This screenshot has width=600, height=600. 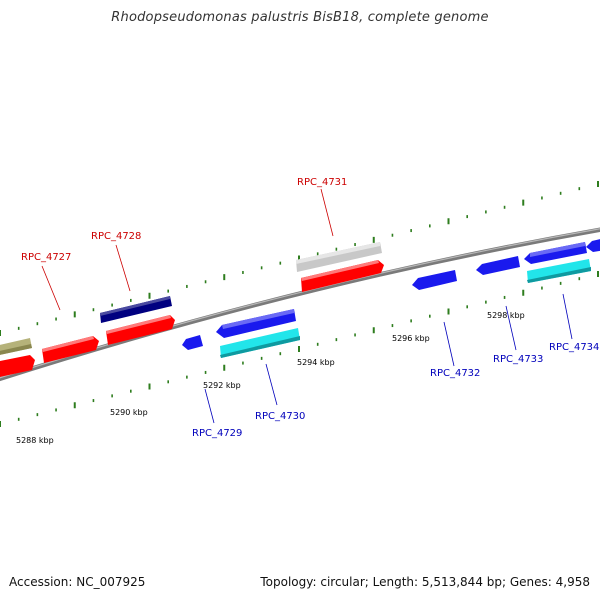 What do you see at coordinates (455, 373) in the screenshot?
I see `gene-label-rpc-4732: RPC_4732` at bounding box center [455, 373].